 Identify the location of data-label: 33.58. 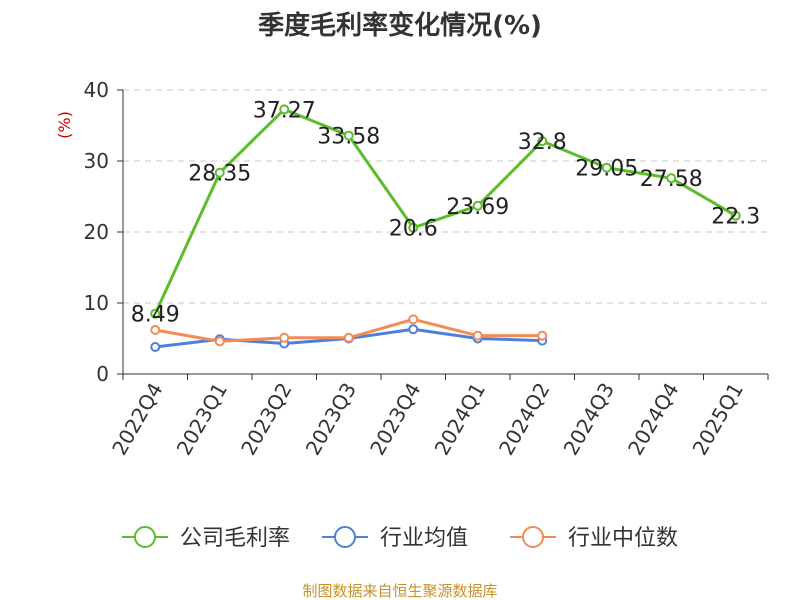
(348, 137).